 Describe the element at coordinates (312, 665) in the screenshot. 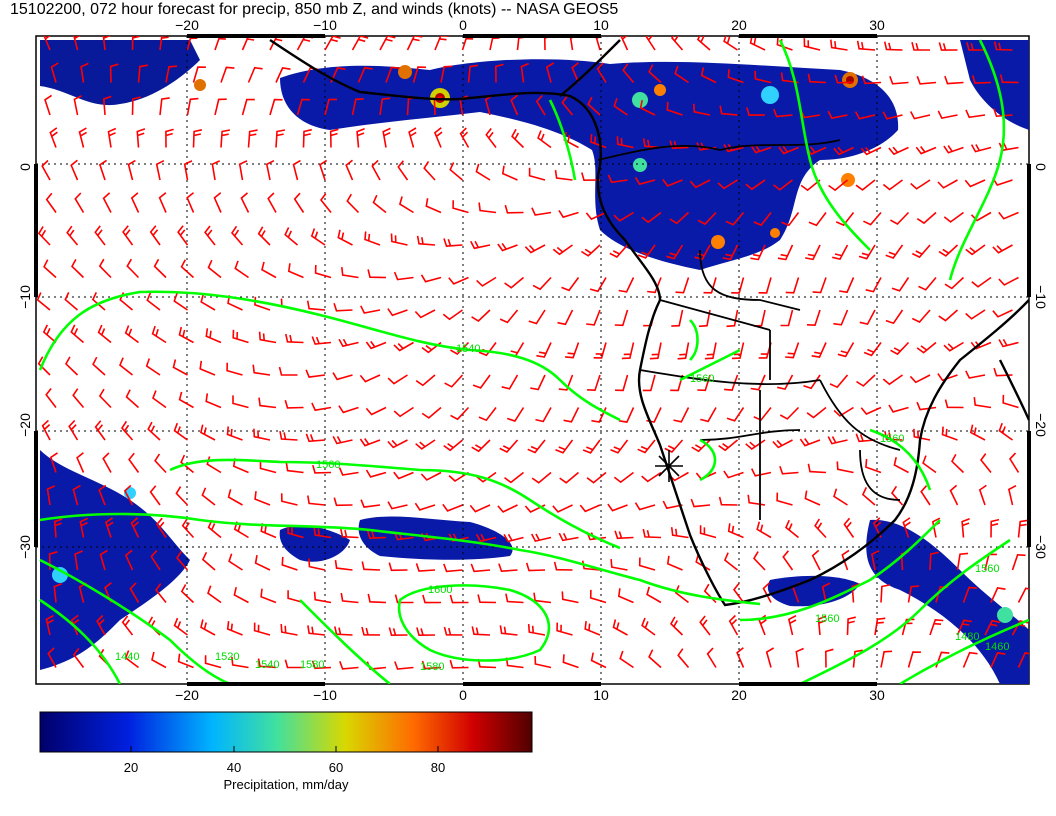

I see `contour-label: 1580` at that location.